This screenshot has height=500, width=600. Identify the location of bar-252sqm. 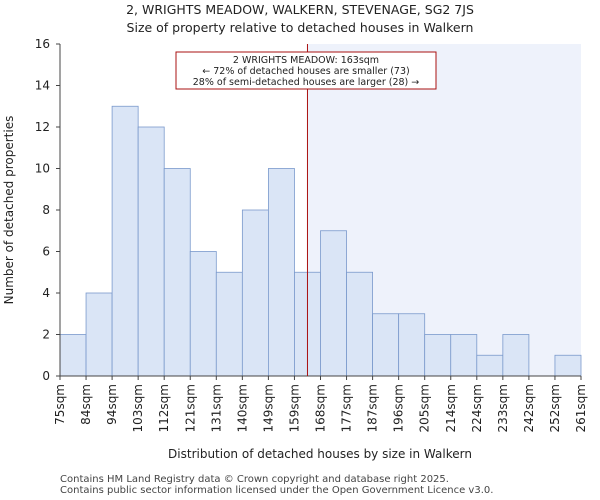
(568, 365).